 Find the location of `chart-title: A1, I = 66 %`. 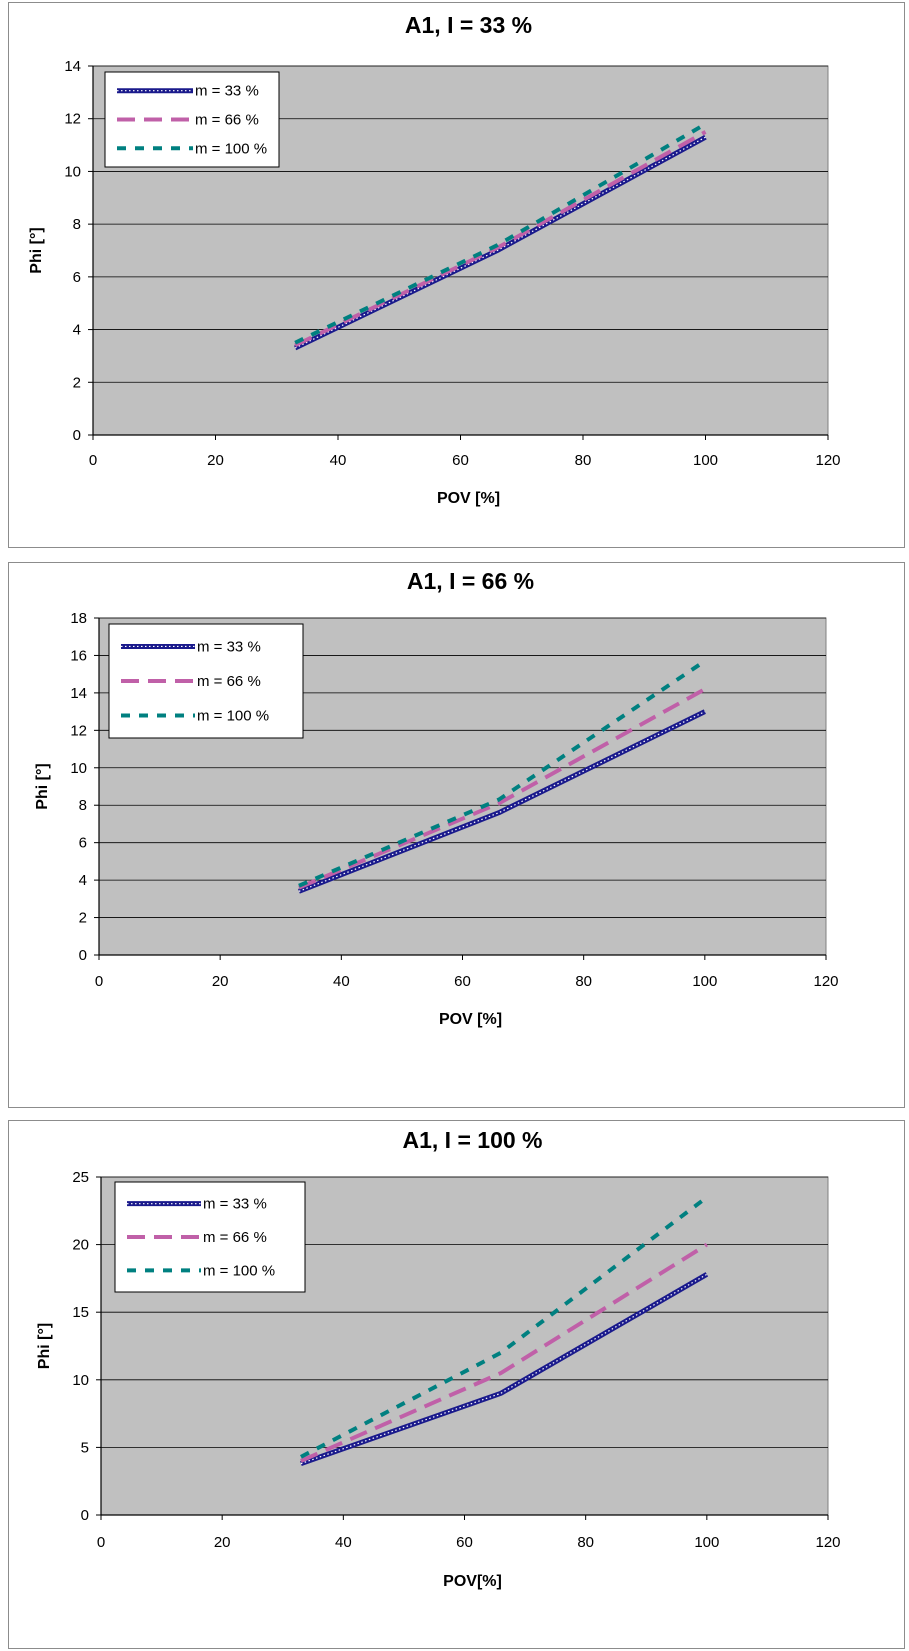

chart-title: A1, I = 66 % is located at coordinates (470, 581).